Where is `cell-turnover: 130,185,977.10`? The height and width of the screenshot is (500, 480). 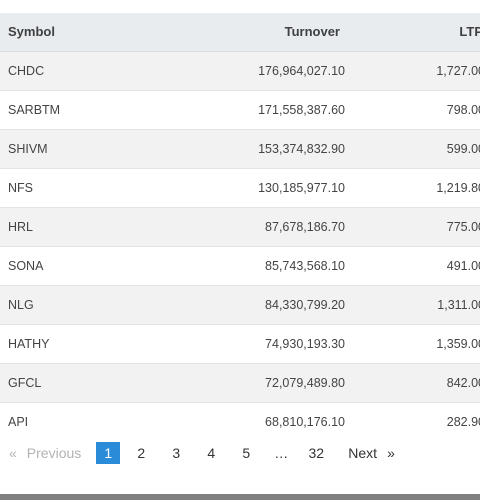 cell-turnover: 130,185,977.10 is located at coordinates (256, 187).